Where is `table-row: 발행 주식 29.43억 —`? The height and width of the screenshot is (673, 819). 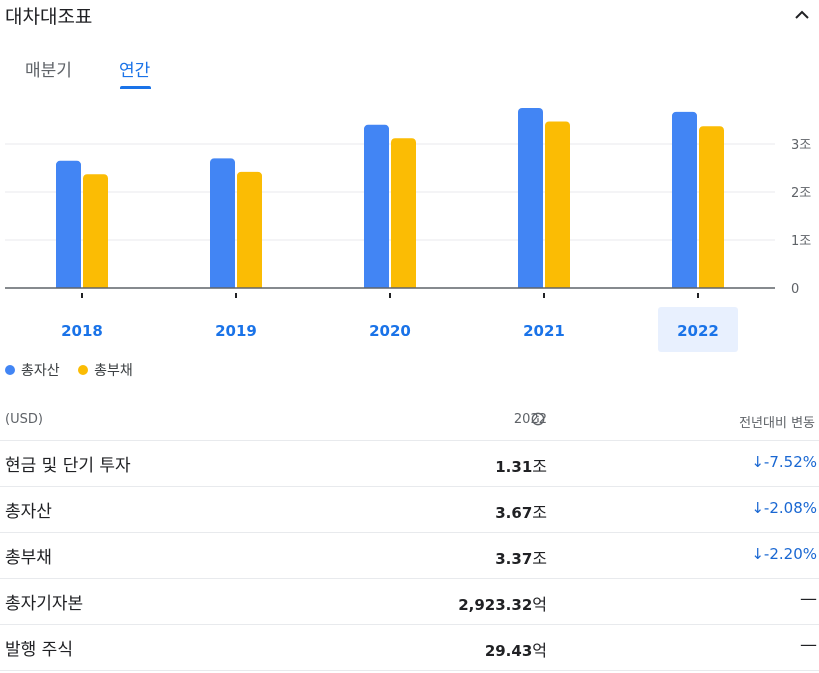 table-row: 발행 주식 29.43억 — is located at coordinates (409, 648).